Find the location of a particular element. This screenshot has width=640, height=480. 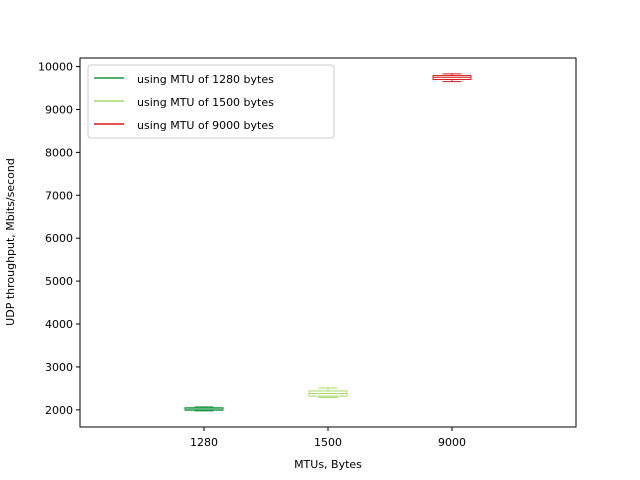

legend-label: using MTU of 1280 bytes is located at coordinates (205, 79).